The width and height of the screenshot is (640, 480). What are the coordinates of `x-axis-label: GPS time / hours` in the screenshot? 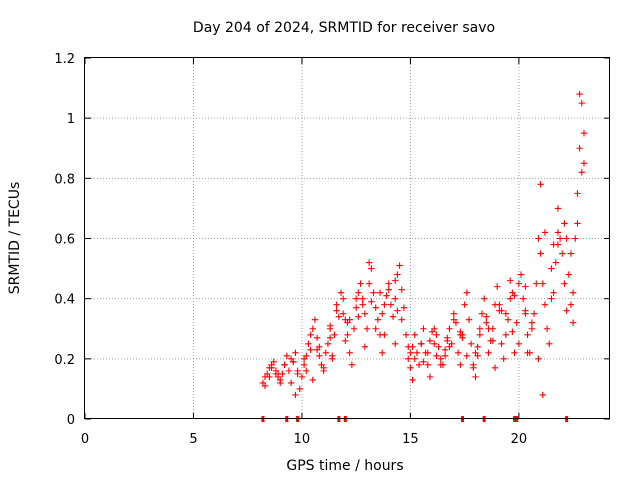 It's located at (344, 466).